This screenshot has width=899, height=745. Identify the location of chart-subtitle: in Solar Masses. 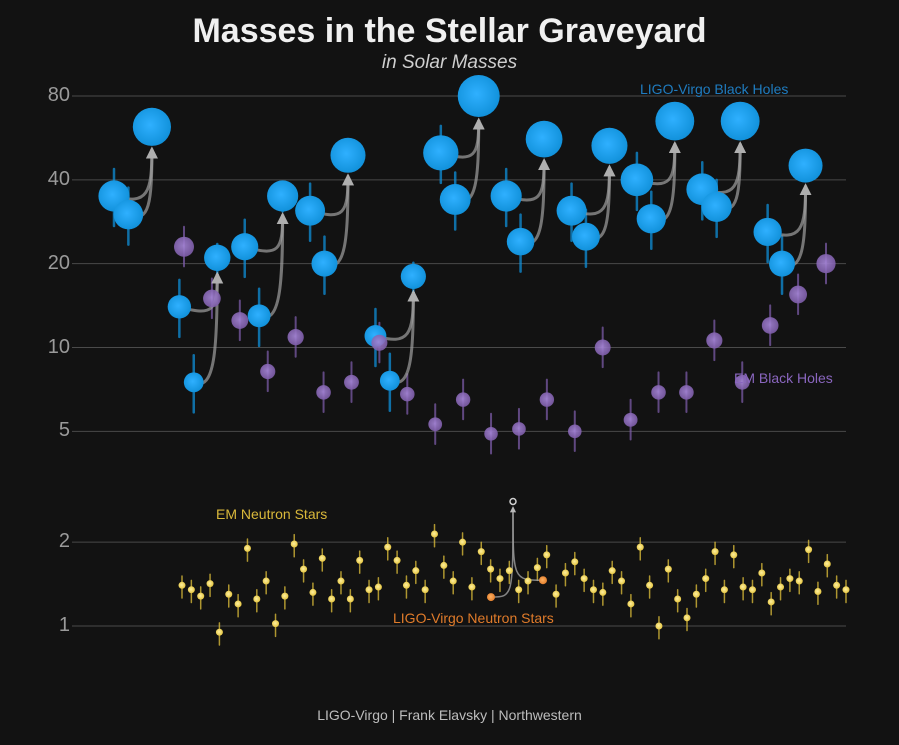
(449, 62).